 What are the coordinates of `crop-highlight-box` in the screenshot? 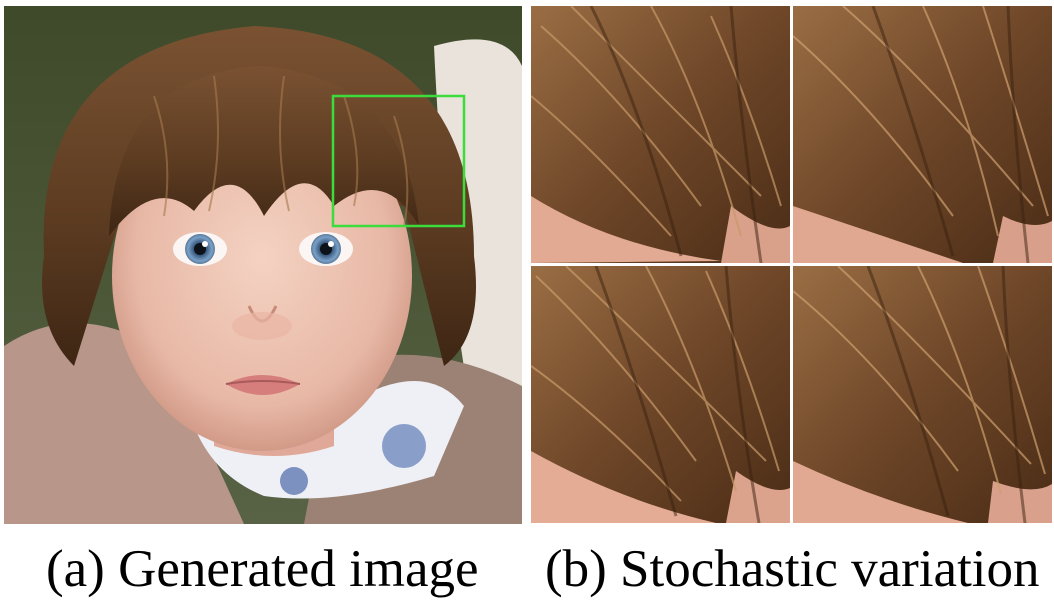 It's located at (398, 161).